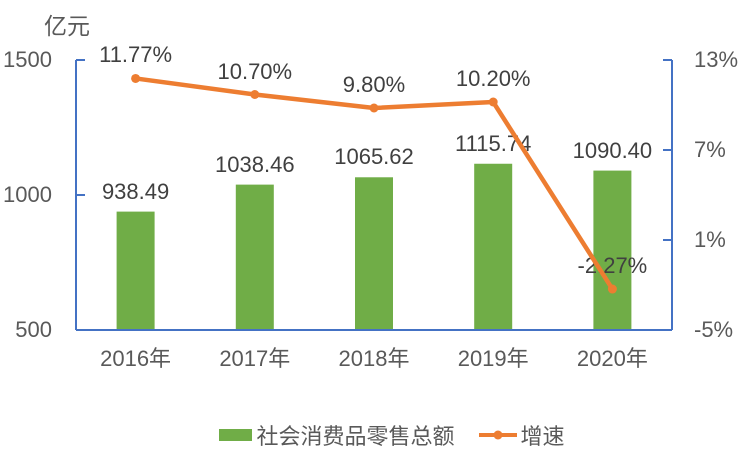 This screenshot has width=738, height=471. Describe the element at coordinates (710, 239) in the screenshot. I see `right-axis-tick-label: 1%` at that location.